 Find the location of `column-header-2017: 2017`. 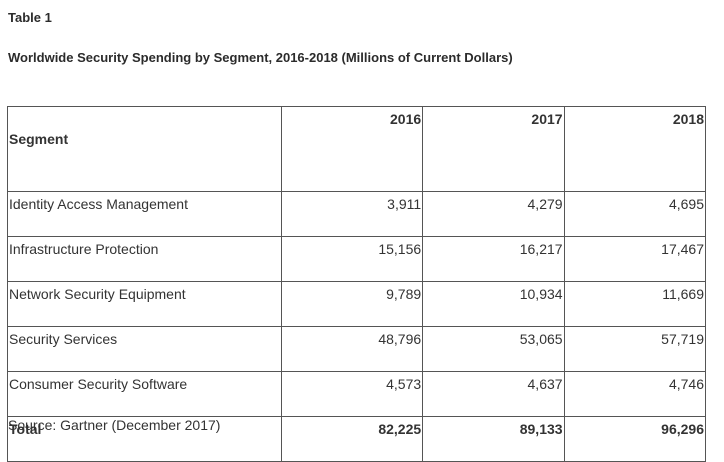

column-header-2017: 2017 is located at coordinates (493, 149).